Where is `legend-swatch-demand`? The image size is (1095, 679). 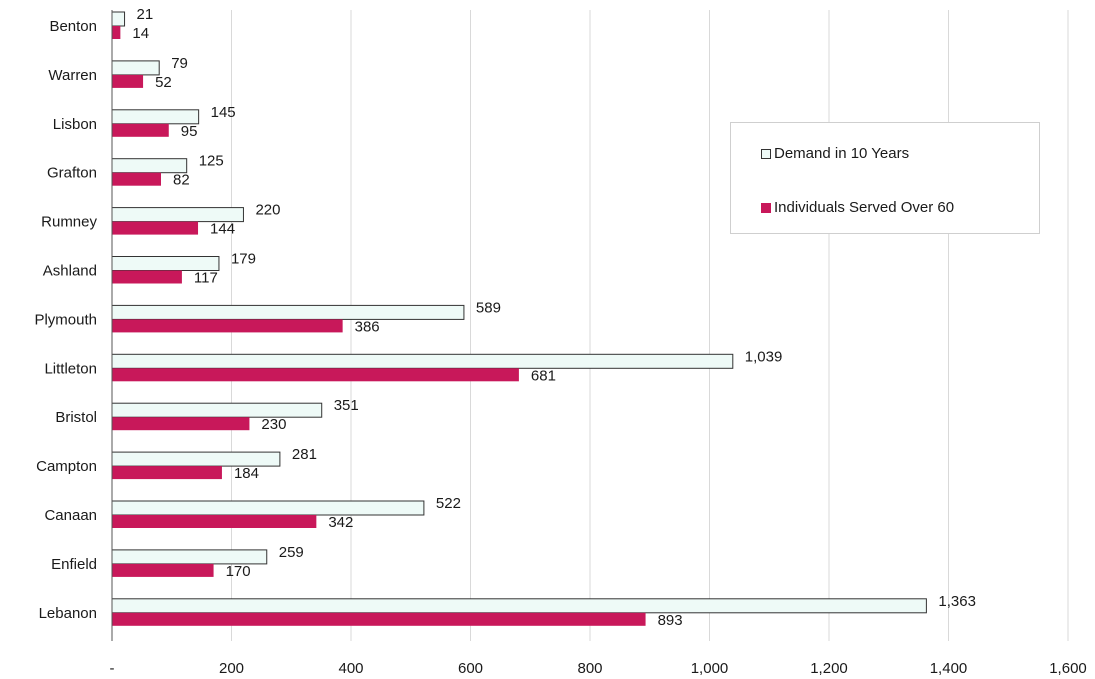 legend-swatch-demand is located at coordinates (766, 153).